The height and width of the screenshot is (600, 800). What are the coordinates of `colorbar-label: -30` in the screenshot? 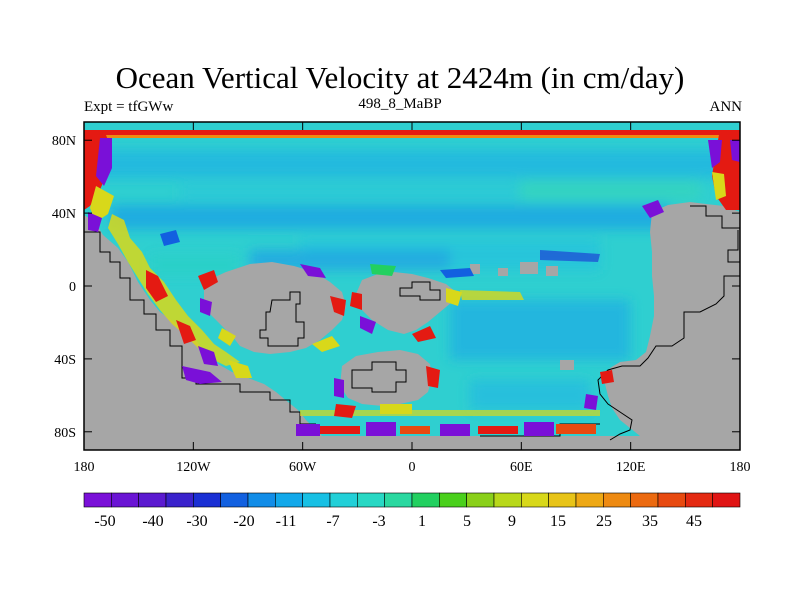 It's located at (196, 521).